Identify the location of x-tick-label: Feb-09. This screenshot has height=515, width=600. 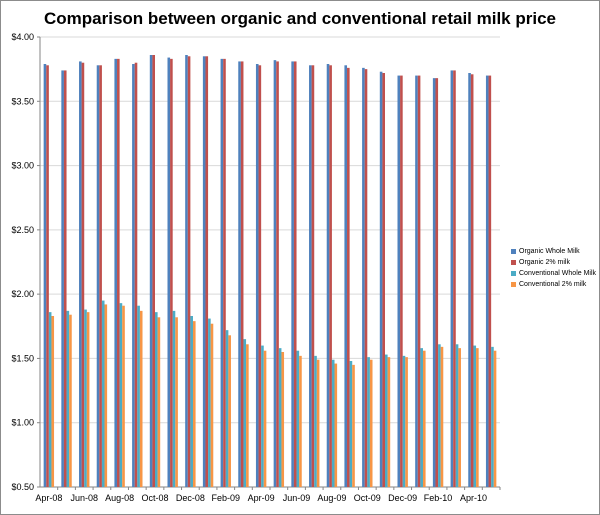
(226, 498).